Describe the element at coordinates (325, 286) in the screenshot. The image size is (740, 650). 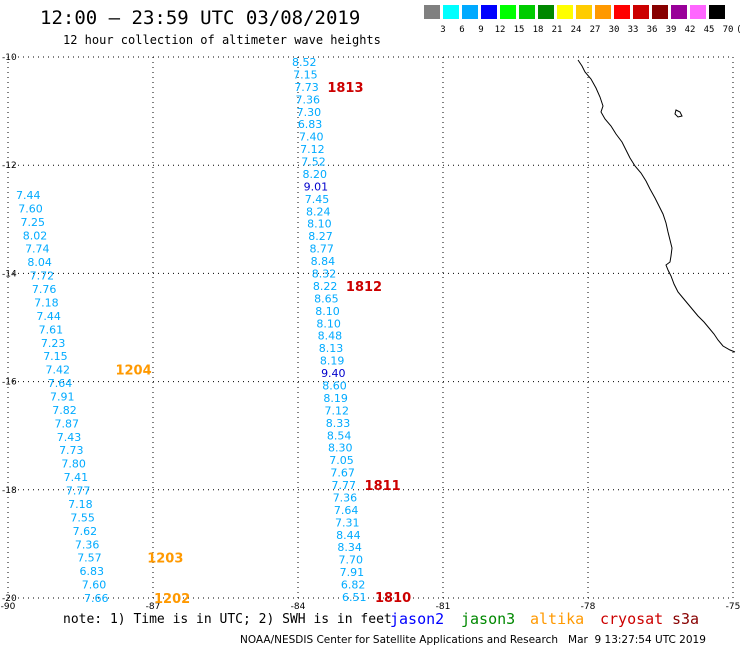
I see `wave-height-value: 8.22` at that location.